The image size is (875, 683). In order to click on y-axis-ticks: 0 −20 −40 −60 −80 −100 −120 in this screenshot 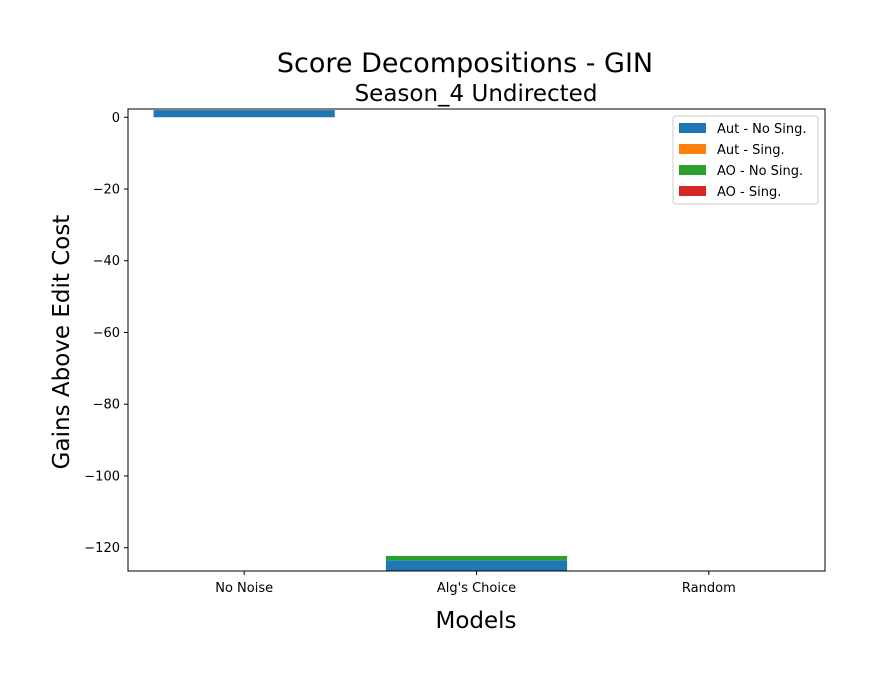, I will do `click(106, 333)`.